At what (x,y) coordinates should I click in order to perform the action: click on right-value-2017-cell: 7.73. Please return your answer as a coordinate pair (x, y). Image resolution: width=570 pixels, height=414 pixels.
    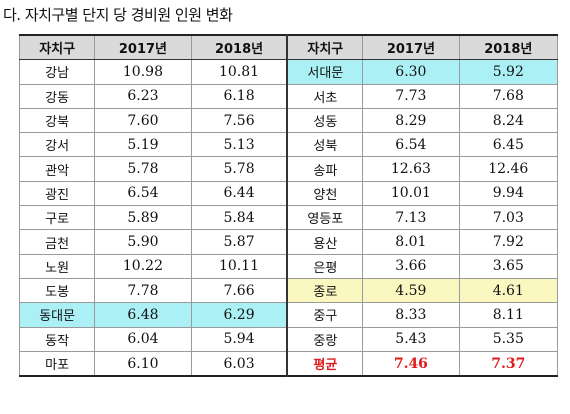
    Looking at the image, I should click on (411, 96).